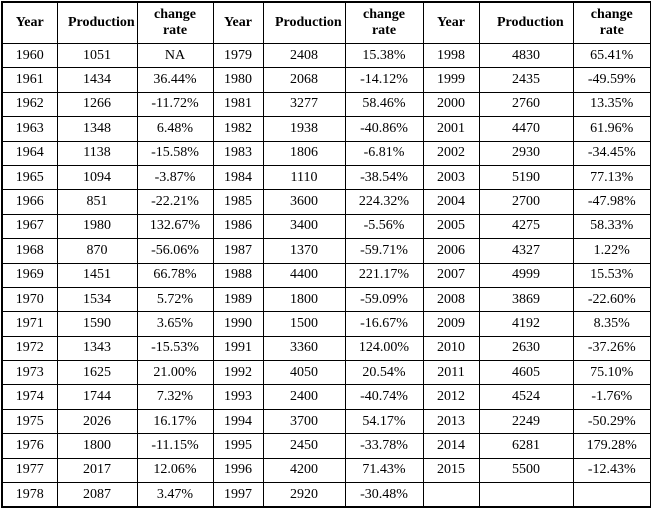  I want to click on table-cell: -6.81%, so click(384, 153).